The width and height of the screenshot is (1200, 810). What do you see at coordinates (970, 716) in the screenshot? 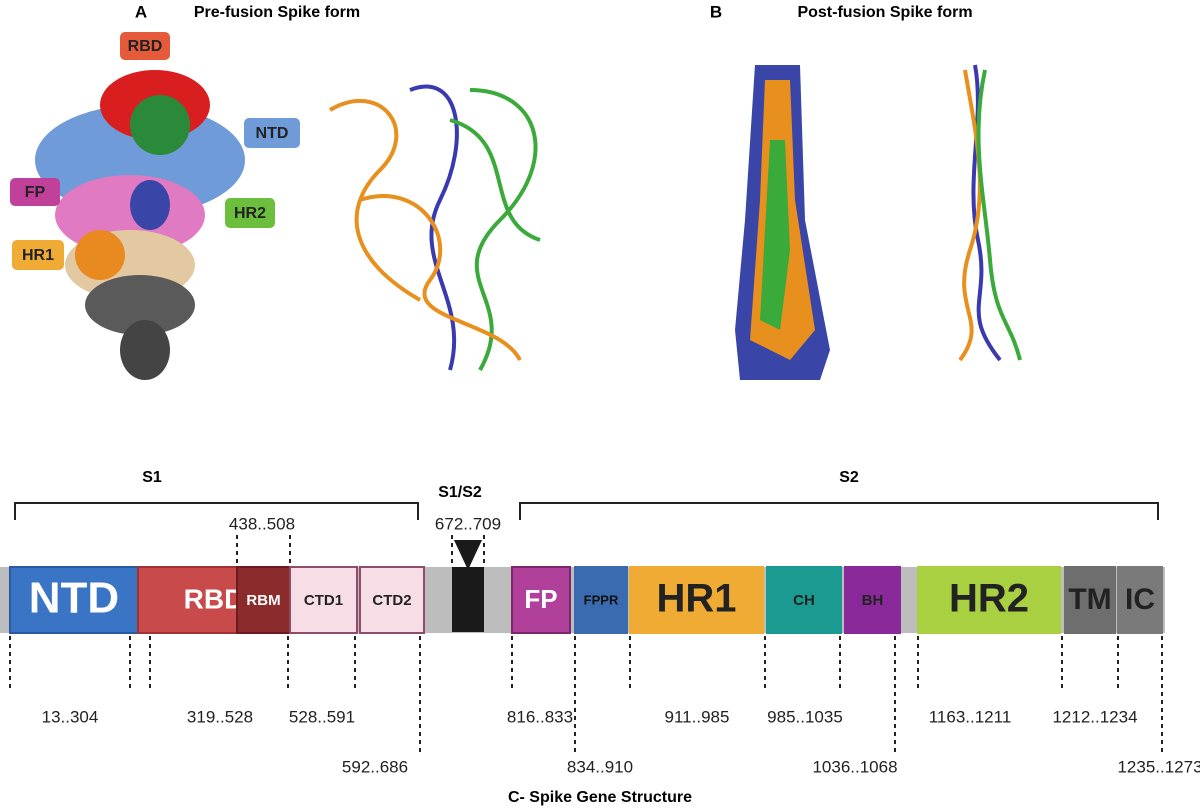
I see `range-label: 1163..1211` at bounding box center [970, 716].